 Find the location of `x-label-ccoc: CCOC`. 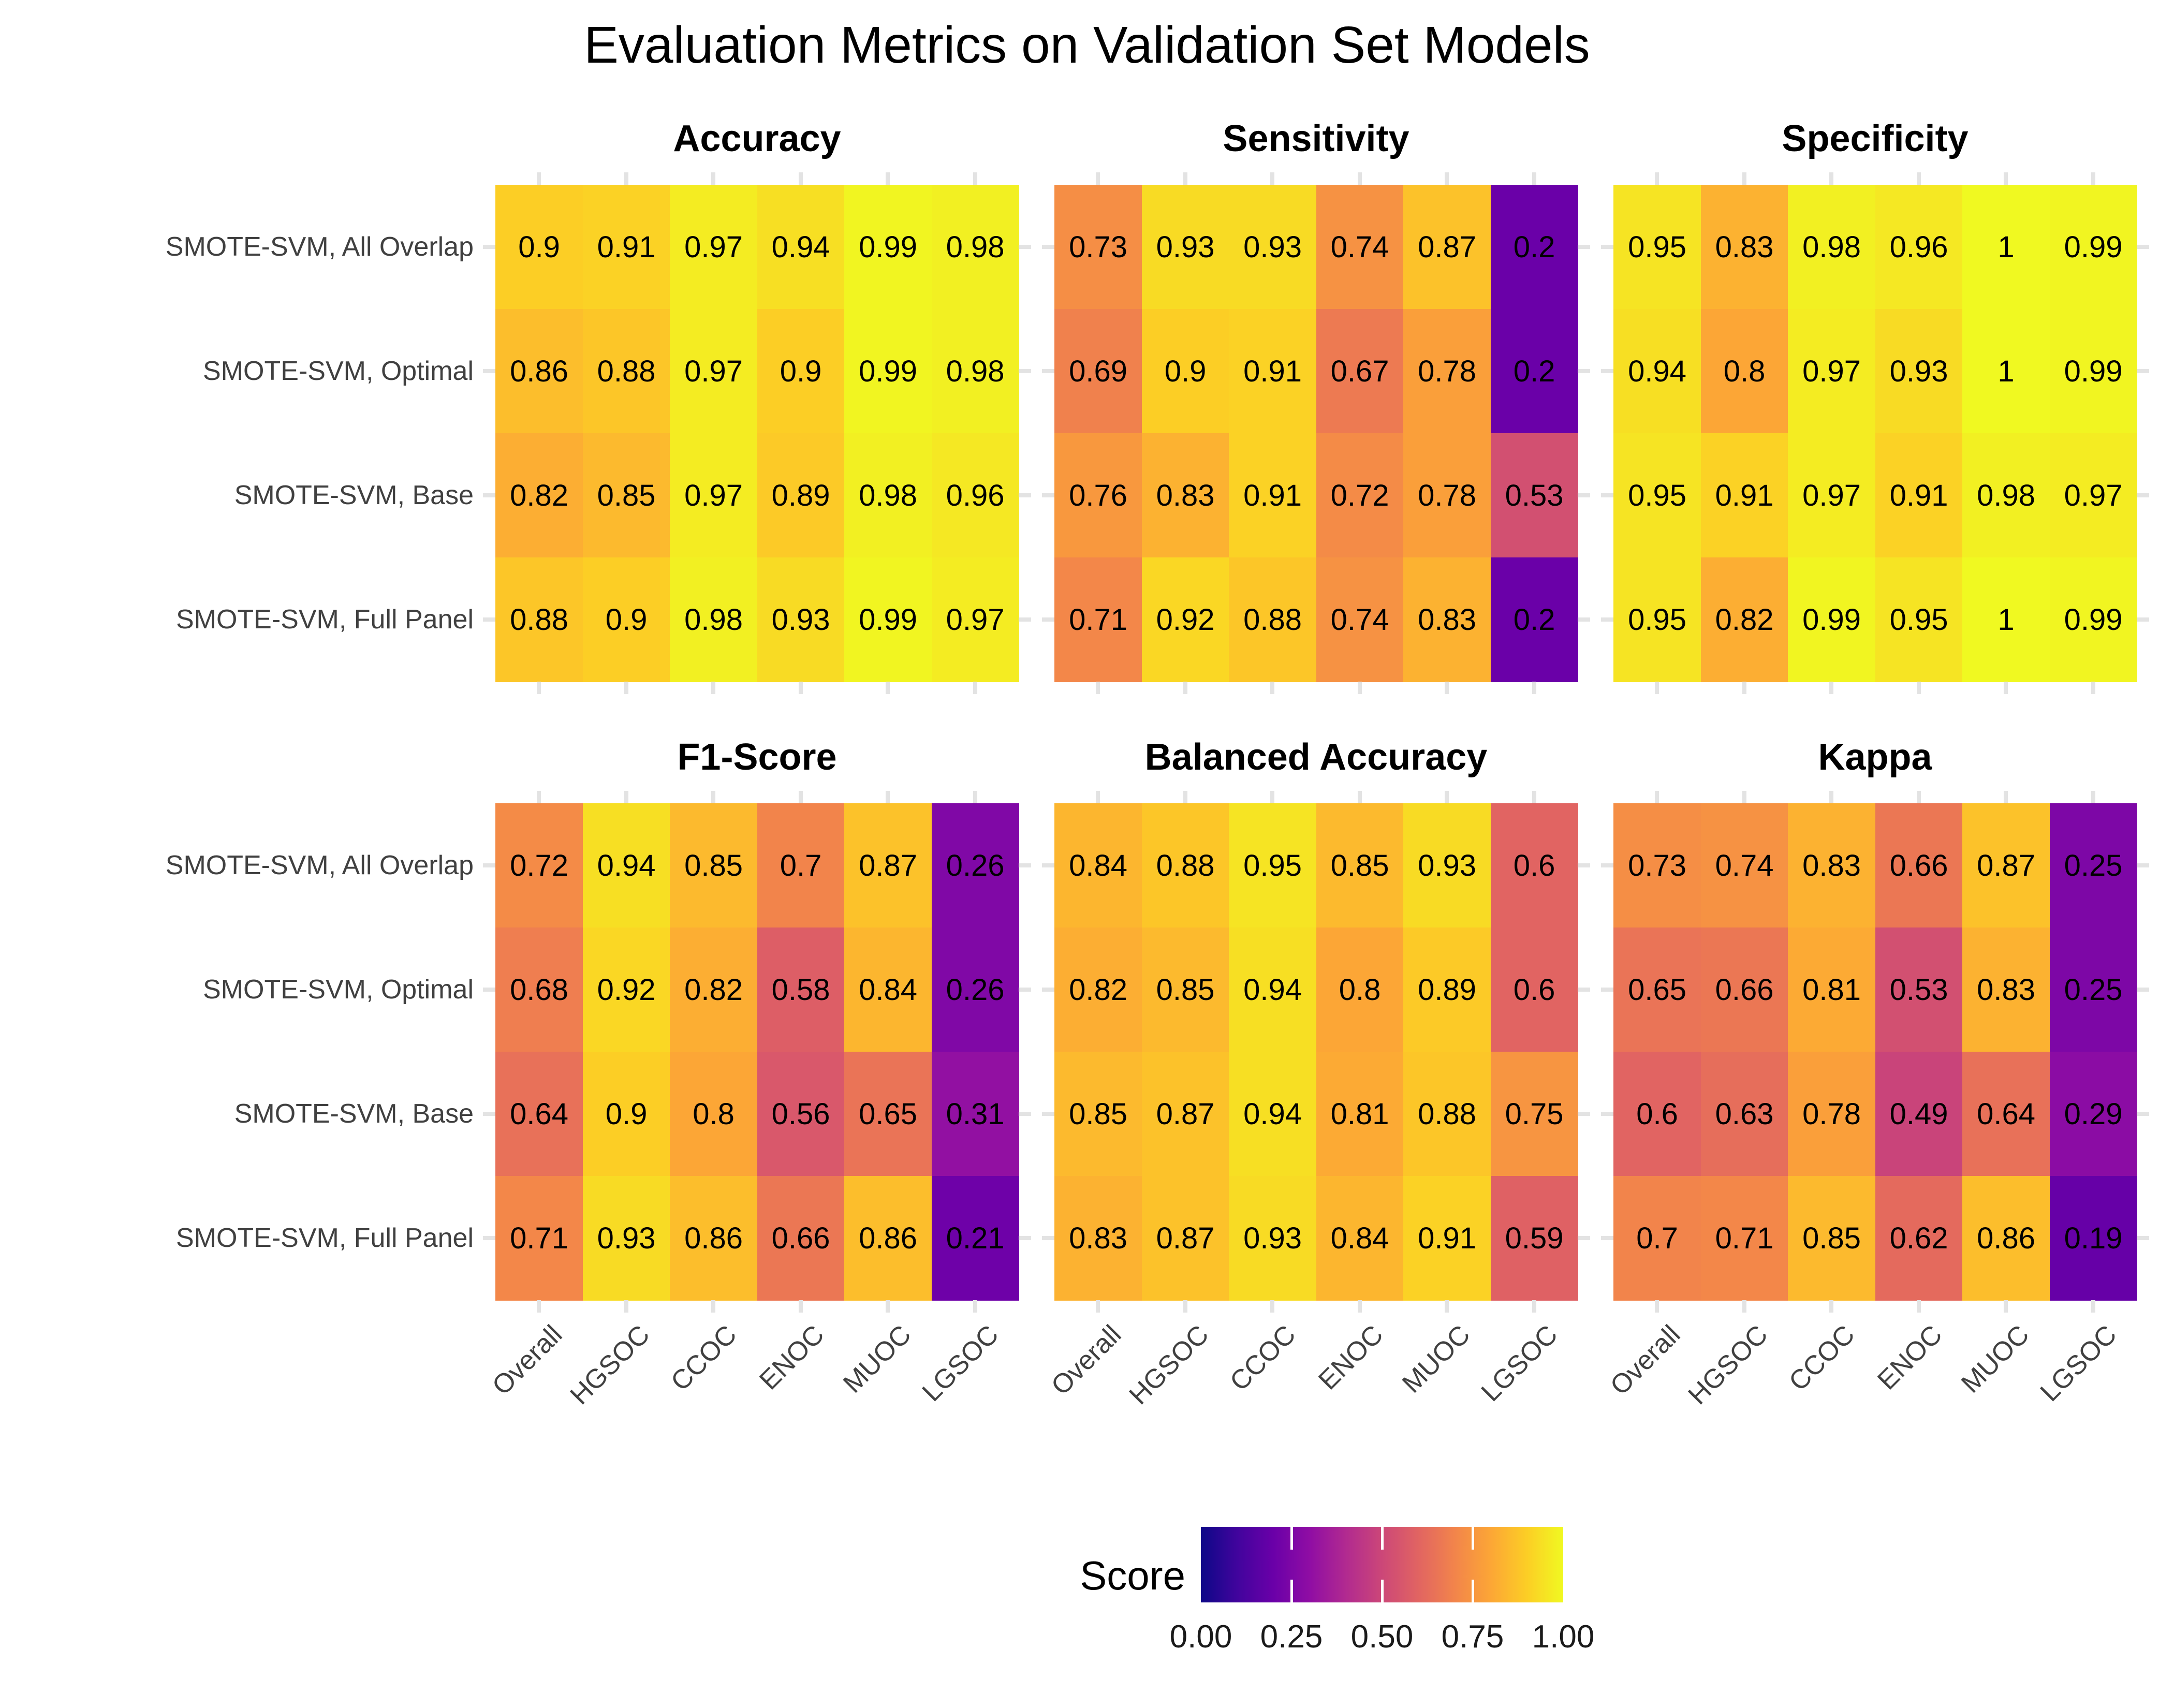

x-label-ccoc: CCOC is located at coordinates (1822, 1358).